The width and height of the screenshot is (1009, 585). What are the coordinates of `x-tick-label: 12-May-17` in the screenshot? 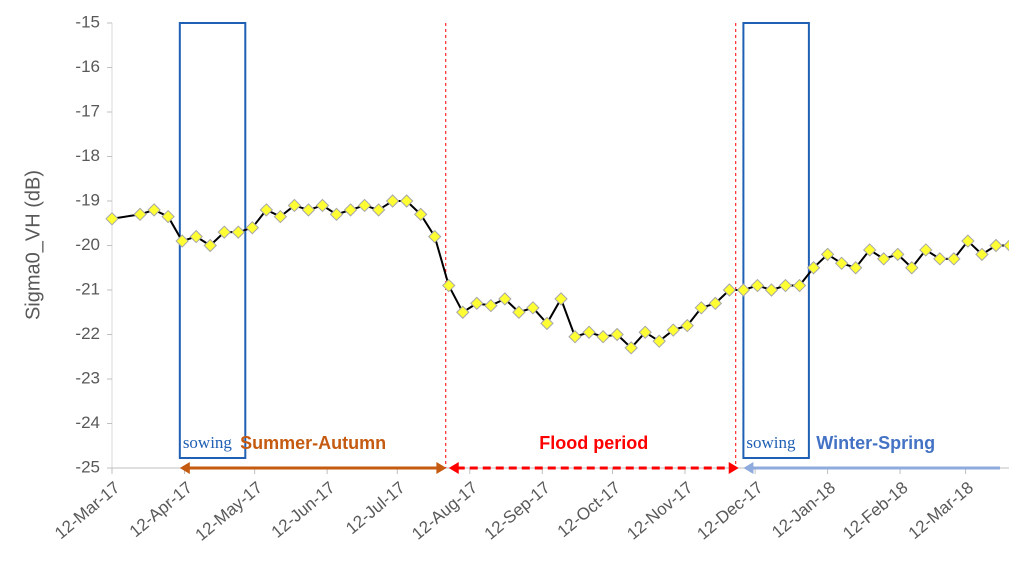 It's located at (229, 511).